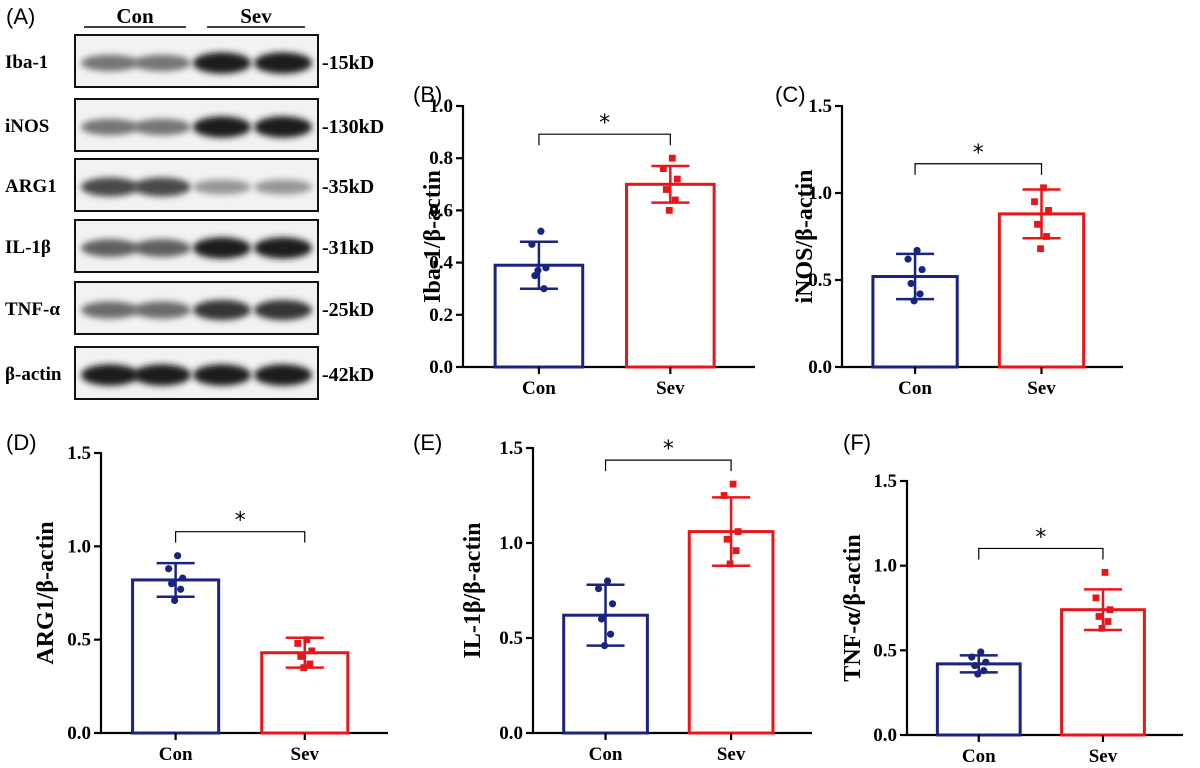 The width and height of the screenshot is (1200, 768). What do you see at coordinates (433, 236) in the screenshot?
I see `y-axis-label: Iba-1/β-actin` at bounding box center [433, 236].